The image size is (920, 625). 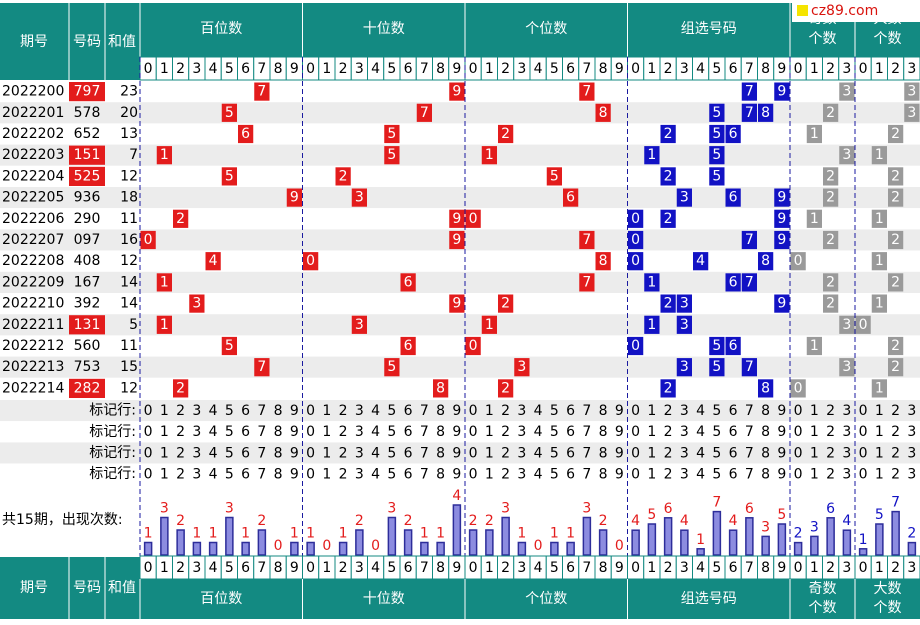 What do you see at coordinates (709, 29) in the screenshot?
I see `section-title: 组选号码` at bounding box center [709, 29].